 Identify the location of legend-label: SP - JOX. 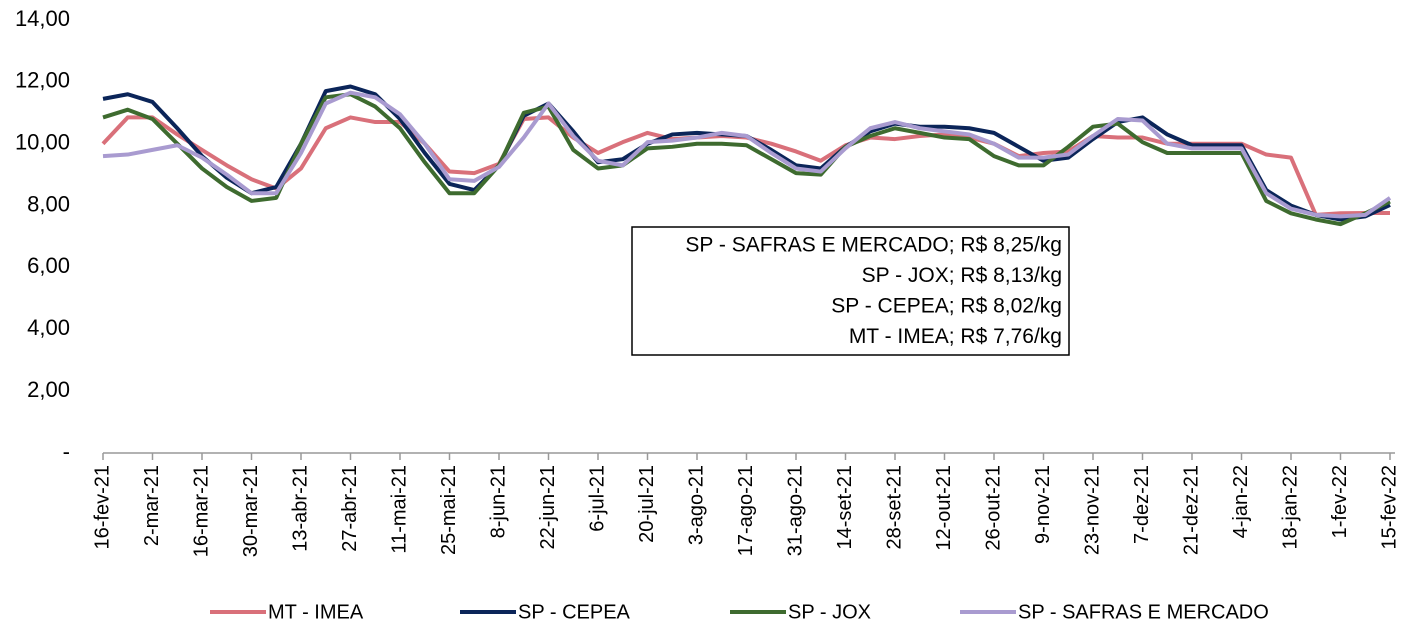
(829, 612).